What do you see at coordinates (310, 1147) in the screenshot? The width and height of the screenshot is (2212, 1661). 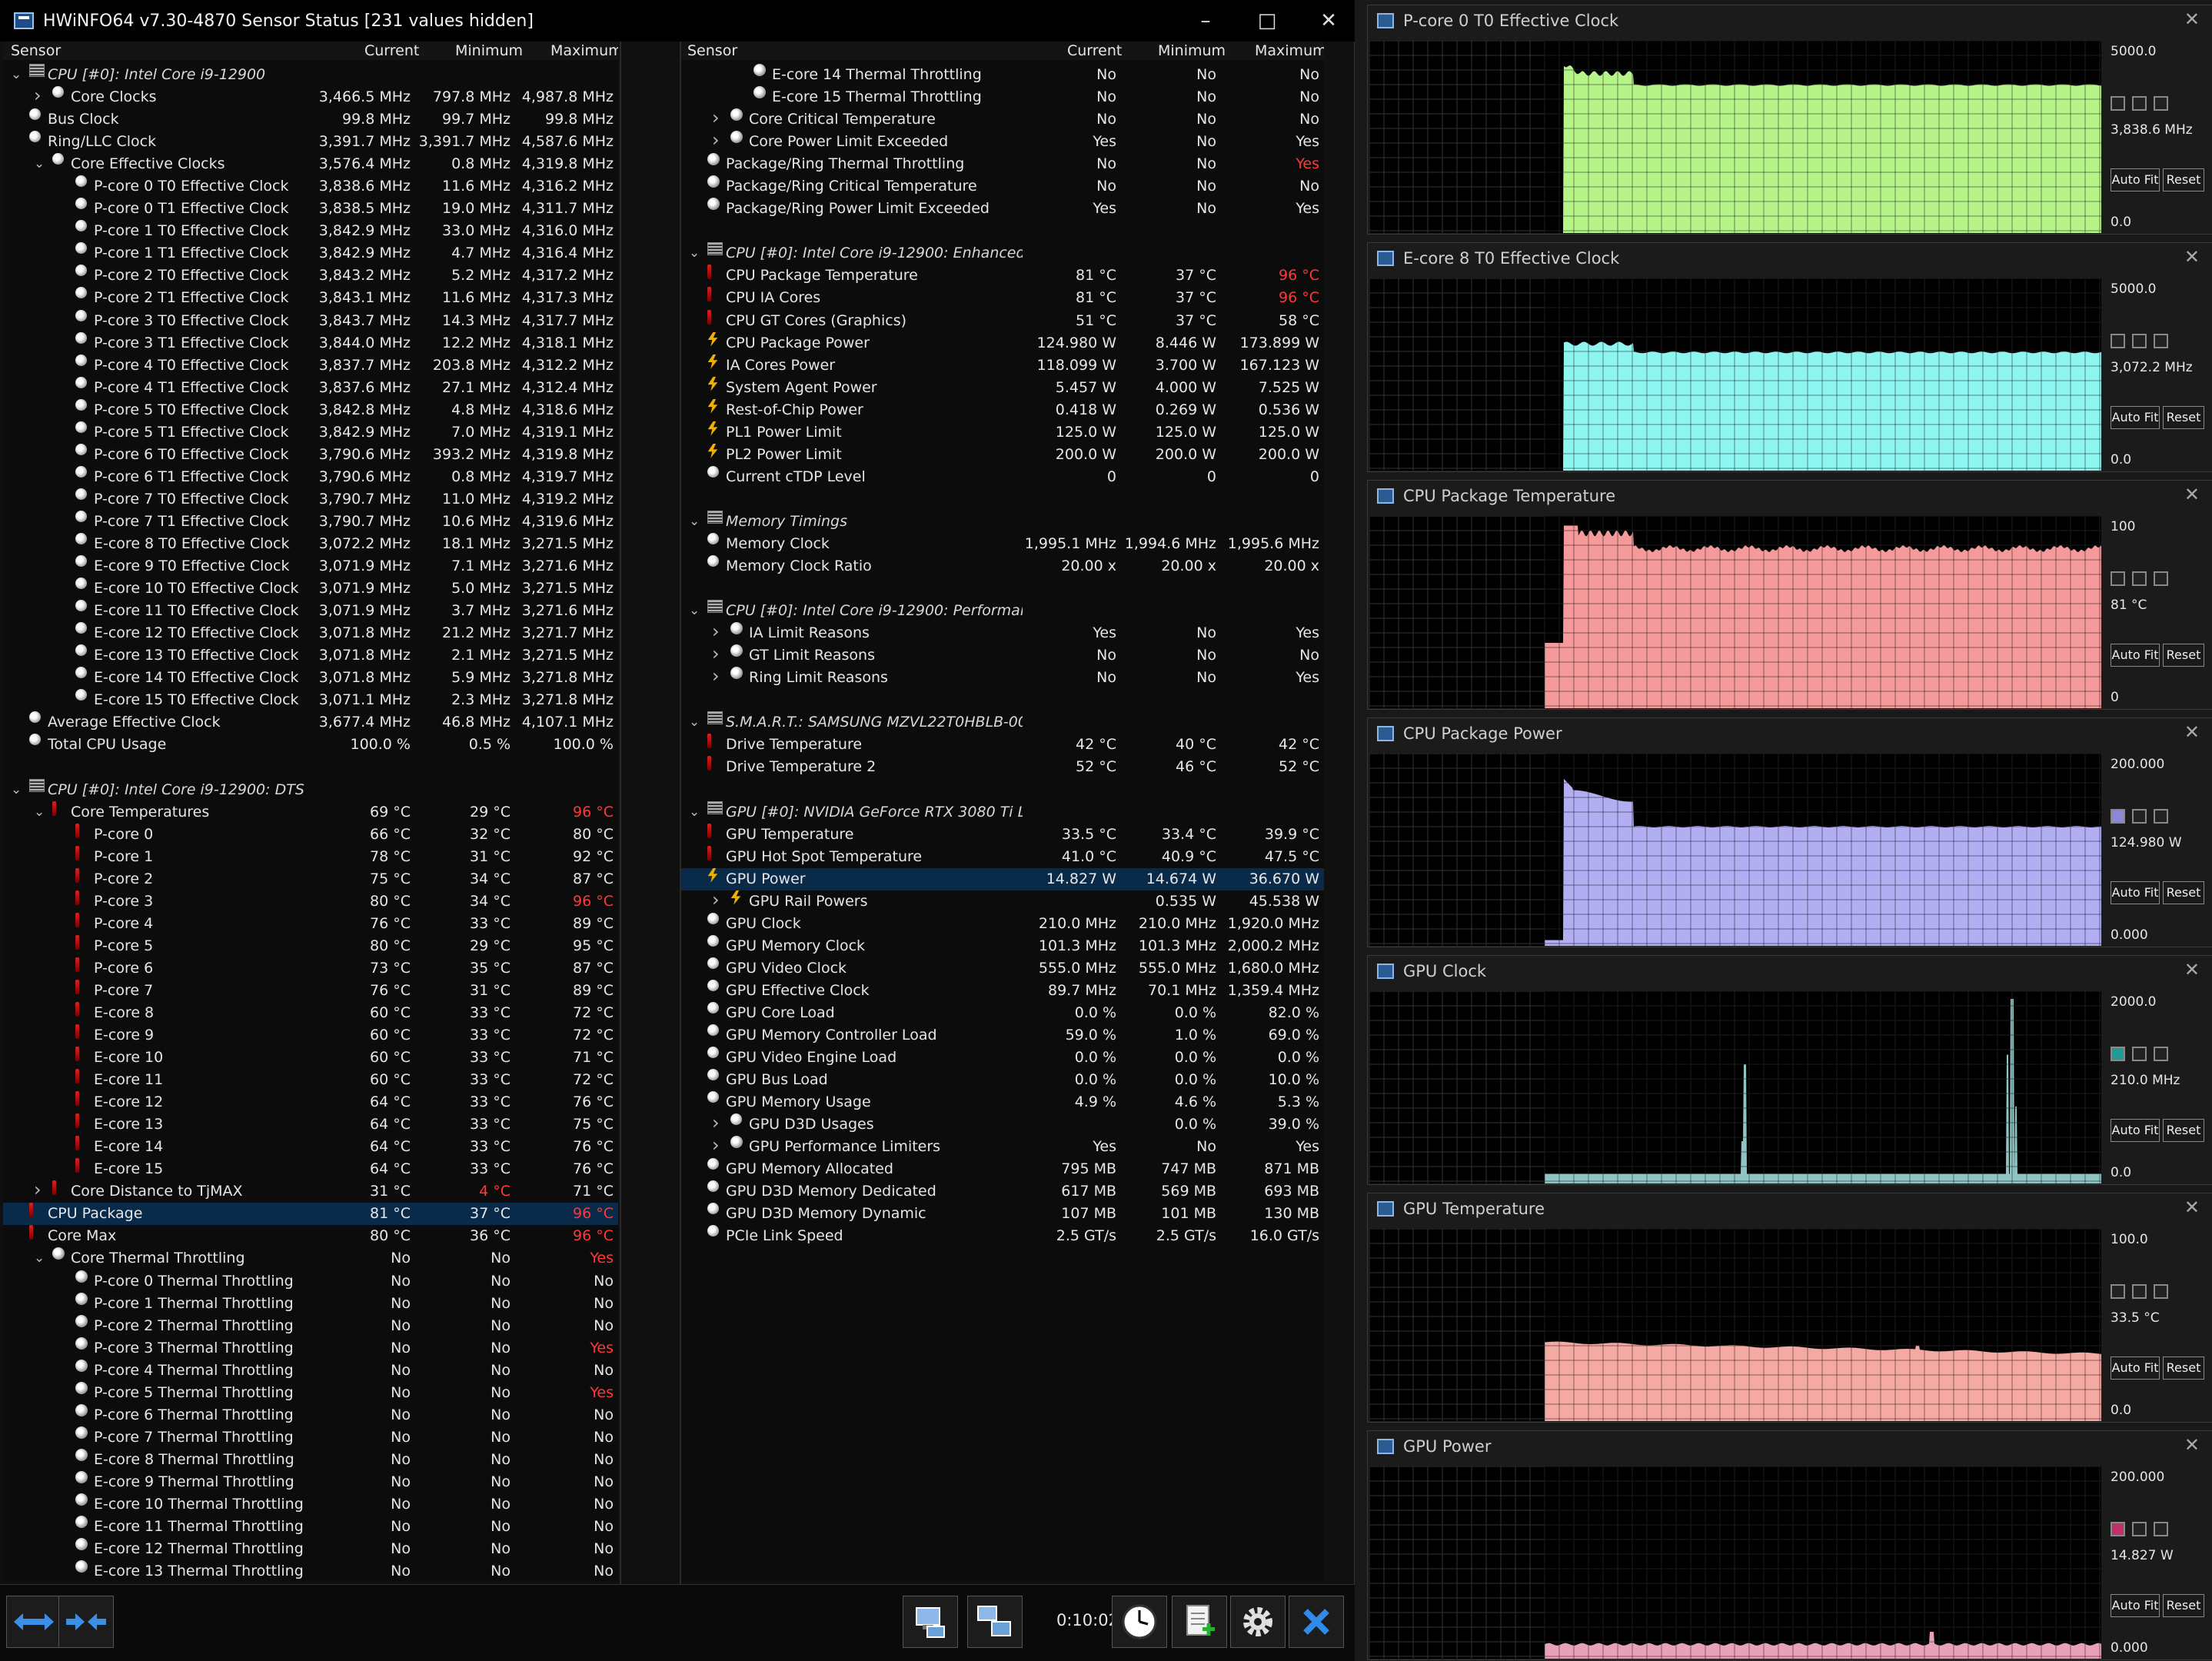 I see `sensor-row: E-core 14 64 °C 33 °C 76 °C` at bounding box center [310, 1147].